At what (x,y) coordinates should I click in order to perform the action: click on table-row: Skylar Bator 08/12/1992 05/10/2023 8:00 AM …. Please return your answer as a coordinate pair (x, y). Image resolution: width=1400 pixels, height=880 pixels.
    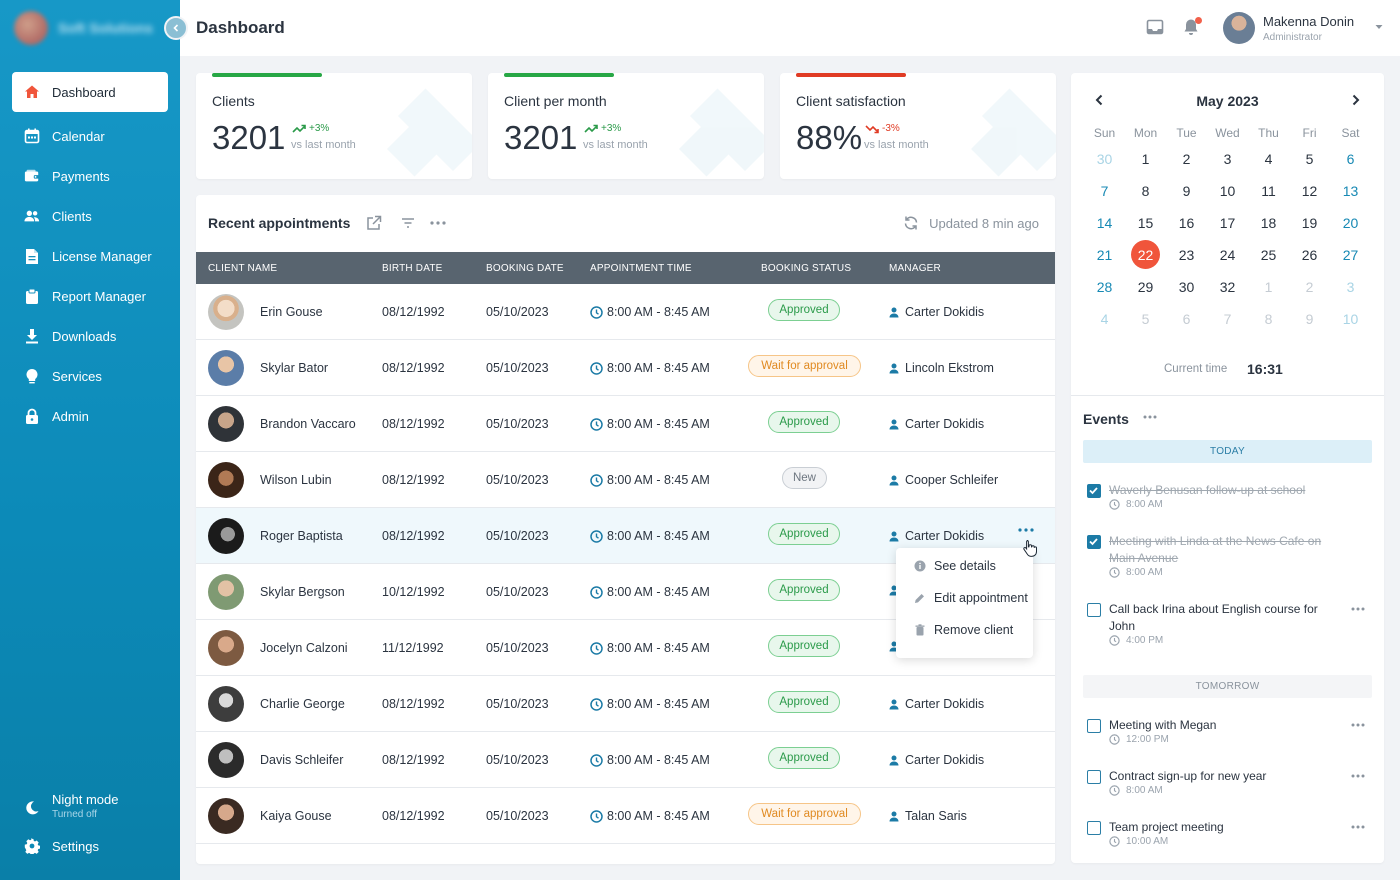
    Looking at the image, I should click on (625, 368).